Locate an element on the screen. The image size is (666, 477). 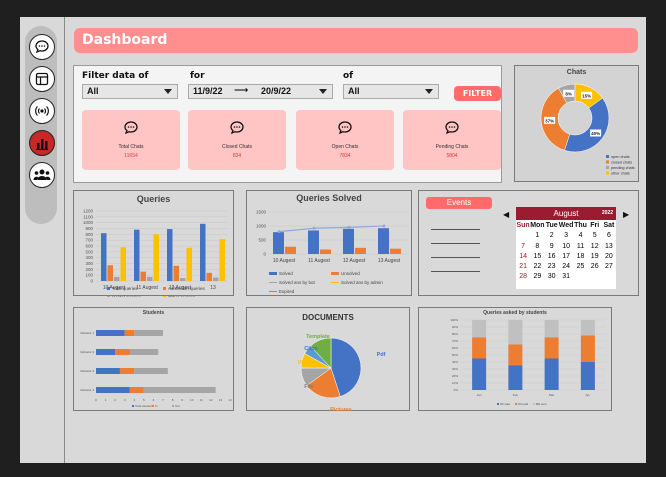
calendar-date: 7 is located at coordinates (523, 246).